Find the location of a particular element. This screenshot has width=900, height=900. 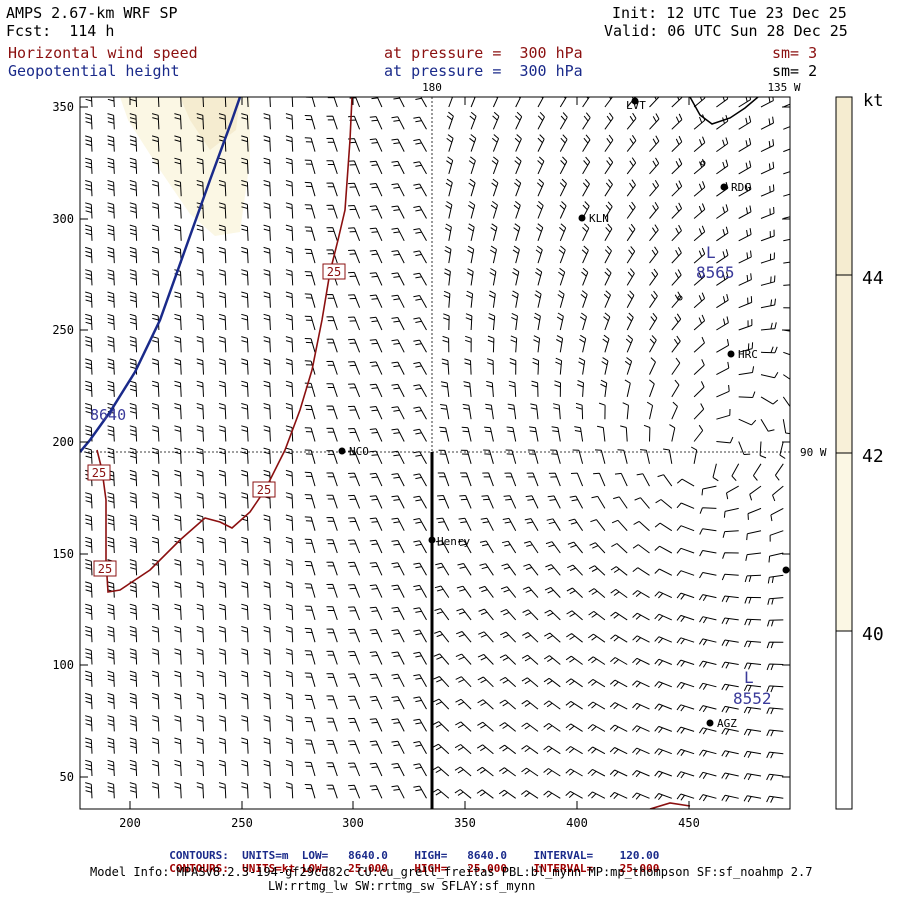

meridian-label-135w: 135 W is located at coordinates (783, 87).